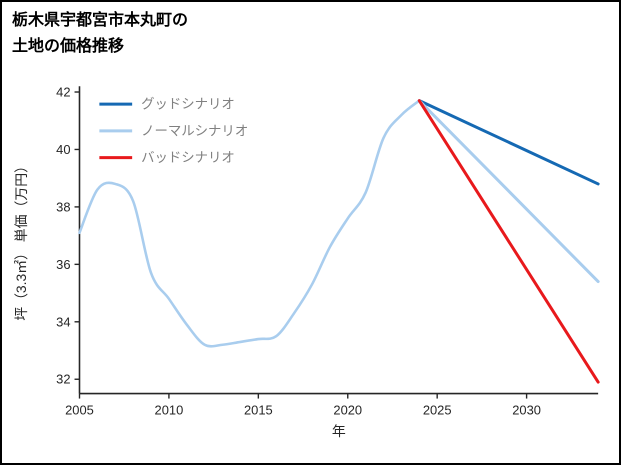 The height and width of the screenshot is (465, 621). I want to click on series-good-line, so click(508, 142).